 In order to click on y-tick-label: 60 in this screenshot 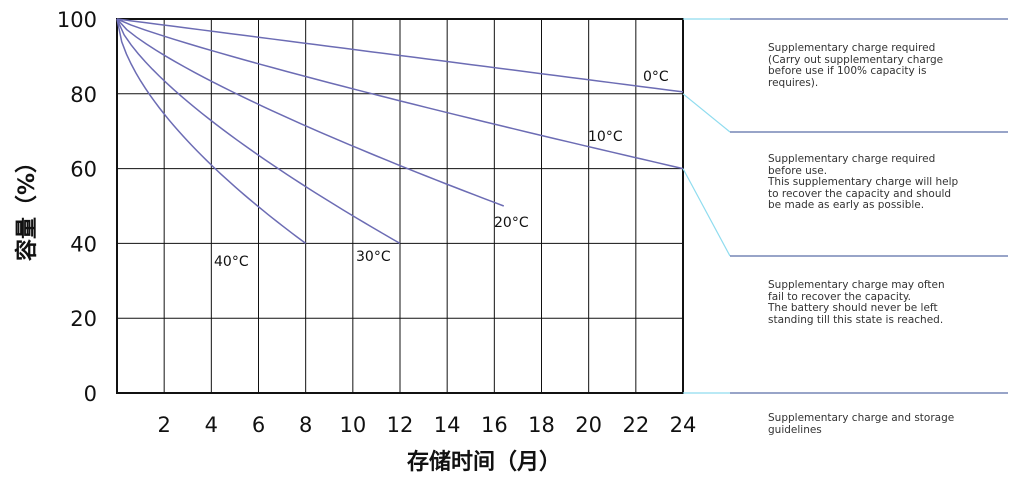, I will do `click(83, 170)`.